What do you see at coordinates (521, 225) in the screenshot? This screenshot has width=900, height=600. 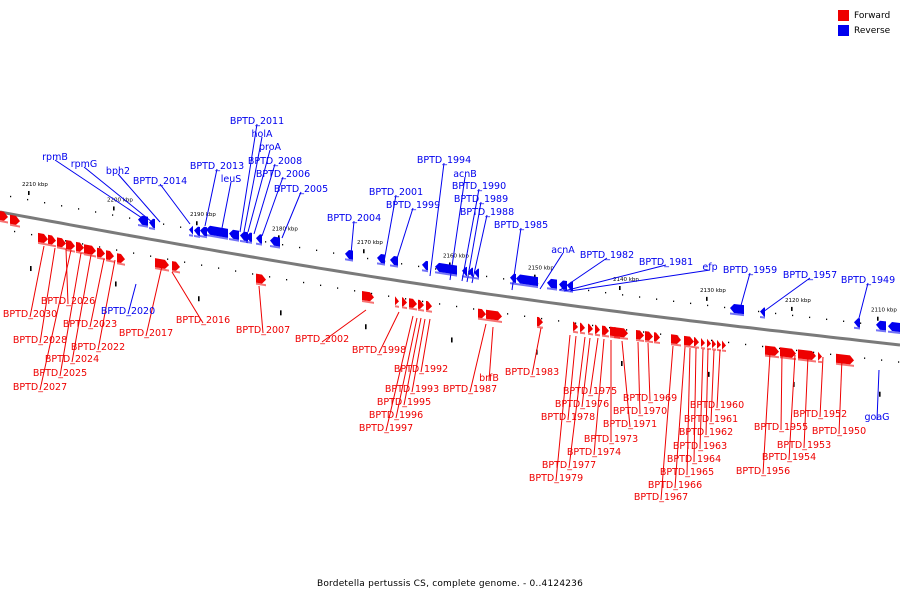 I see `gene-label: BPTD_1985` at bounding box center [521, 225].